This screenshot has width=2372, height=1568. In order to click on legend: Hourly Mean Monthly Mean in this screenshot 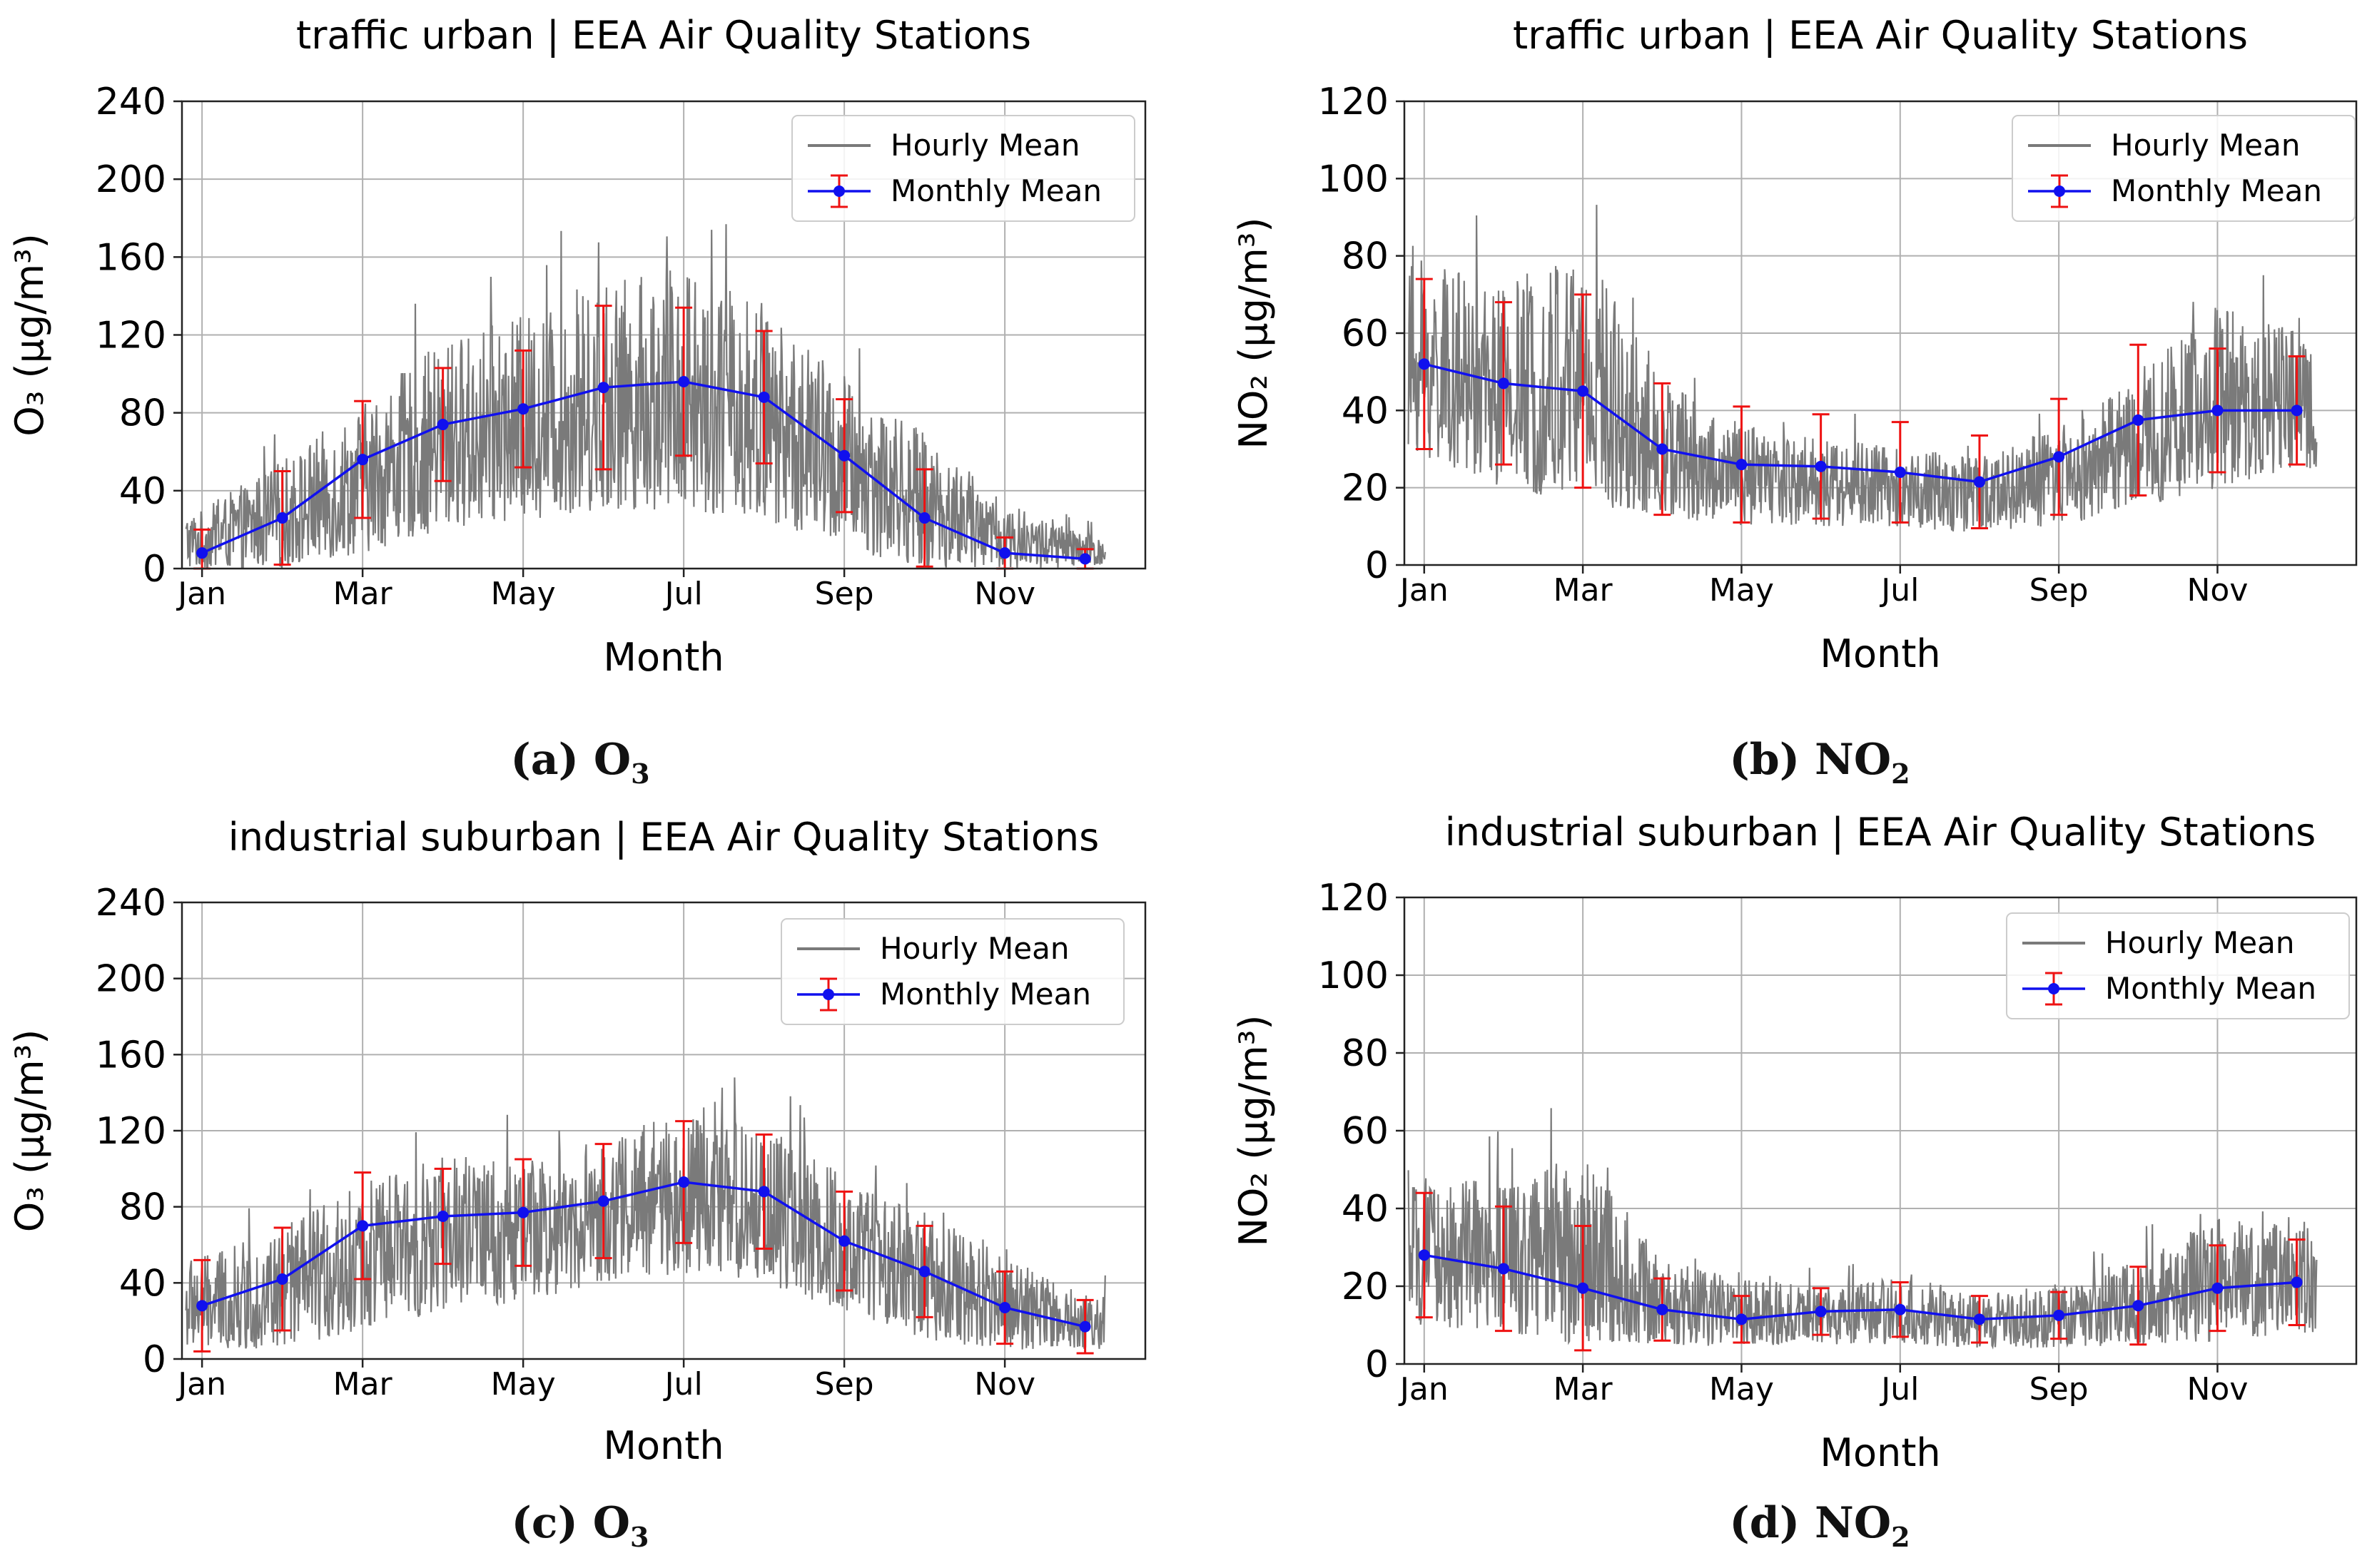, I will do `click(953, 971)`.